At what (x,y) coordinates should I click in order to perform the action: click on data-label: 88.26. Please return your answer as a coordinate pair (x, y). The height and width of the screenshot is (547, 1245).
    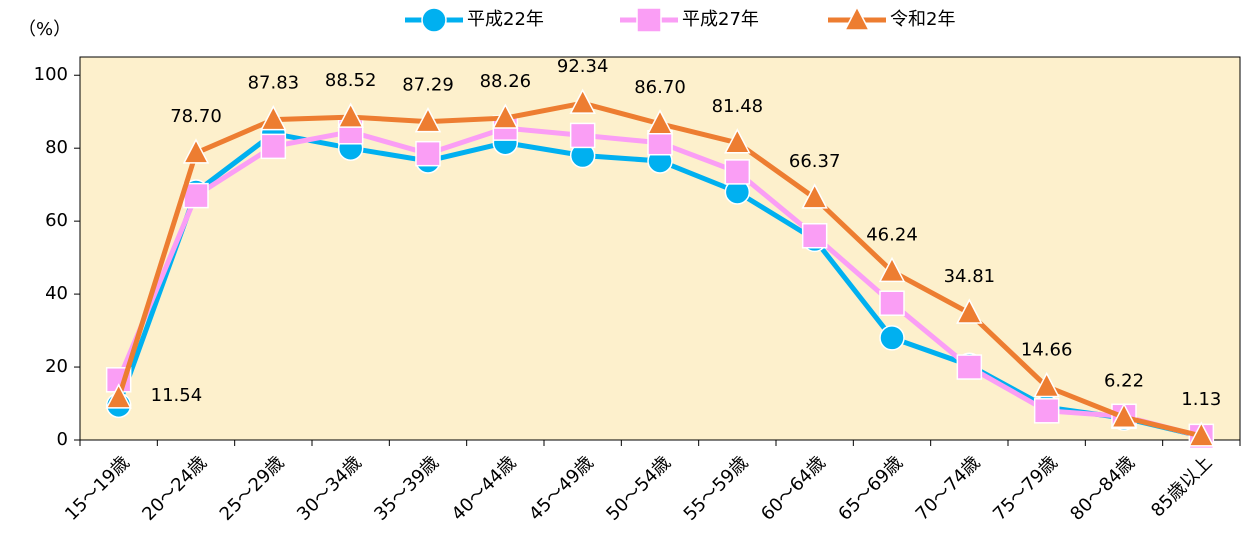
    Looking at the image, I should click on (506, 81).